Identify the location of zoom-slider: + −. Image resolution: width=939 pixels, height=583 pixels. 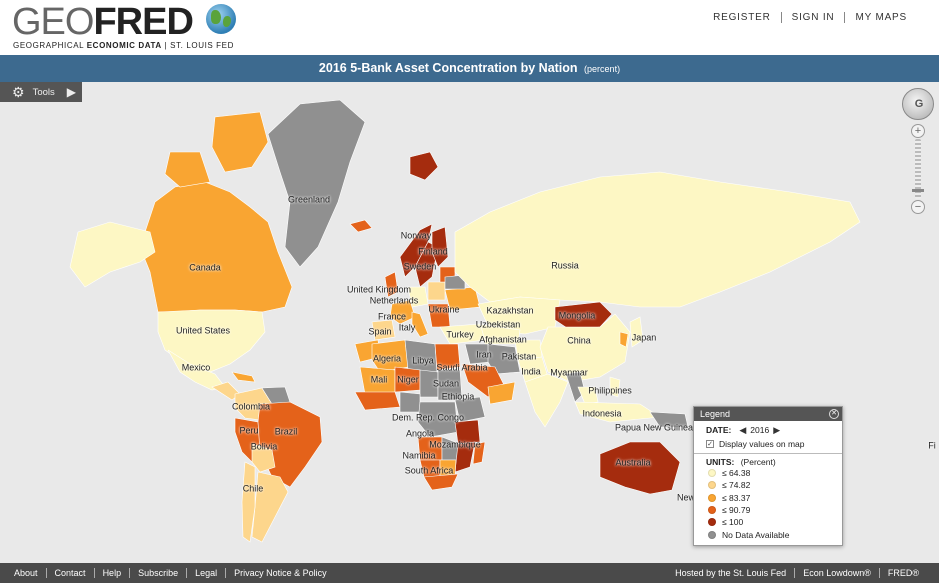
(918, 169).